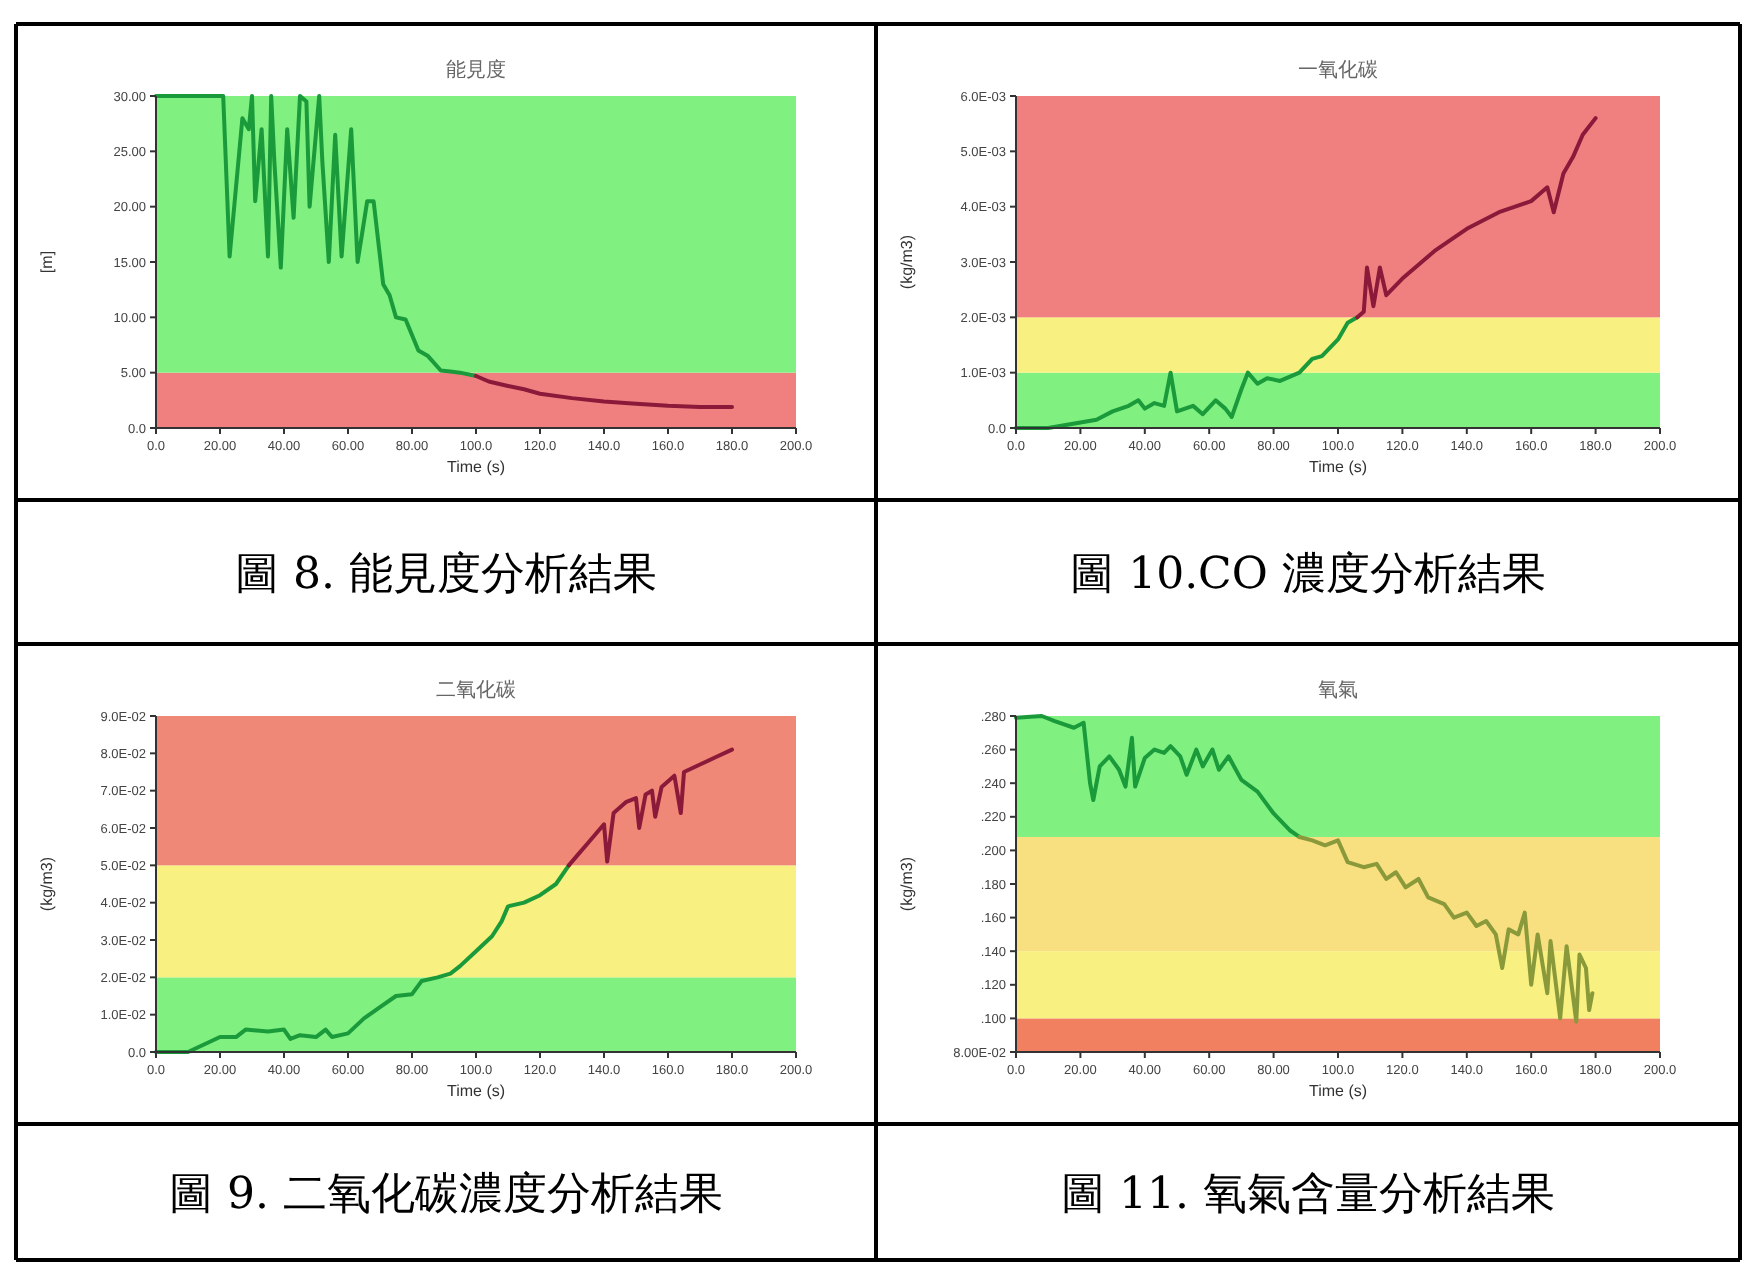 The height and width of the screenshot is (1270, 1754). Describe the element at coordinates (476, 690) in the screenshot. I see `chart-title: 二氧化碳` at that location.